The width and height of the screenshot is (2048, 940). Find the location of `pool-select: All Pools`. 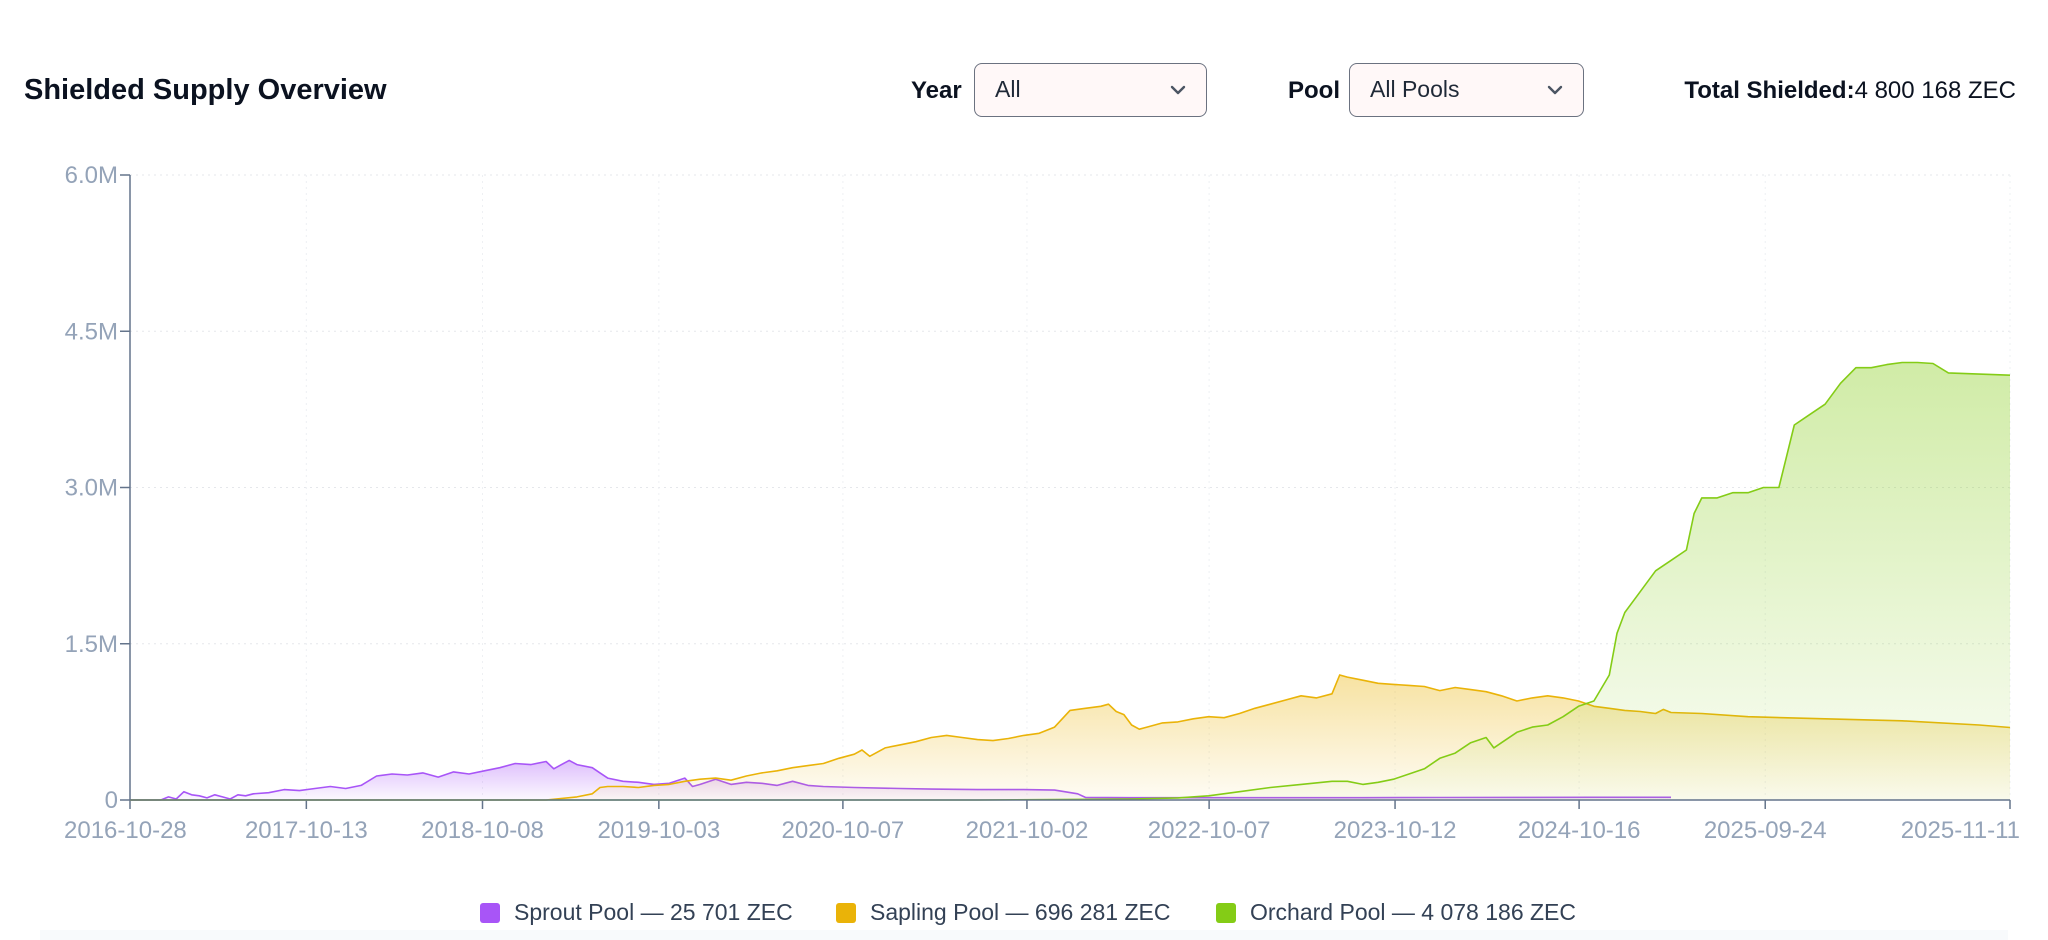

pool-select: All Pools is located at coordinates (1466, 90).